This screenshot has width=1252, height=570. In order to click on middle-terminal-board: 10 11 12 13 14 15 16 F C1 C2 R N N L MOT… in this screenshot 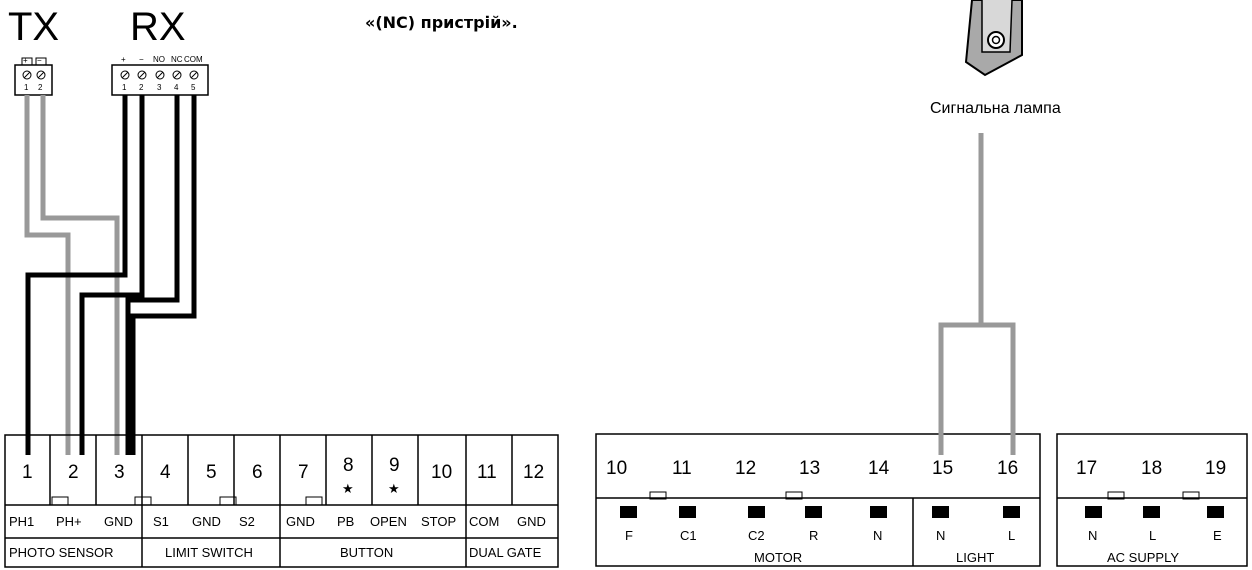, I will do `click(818, 500)`.